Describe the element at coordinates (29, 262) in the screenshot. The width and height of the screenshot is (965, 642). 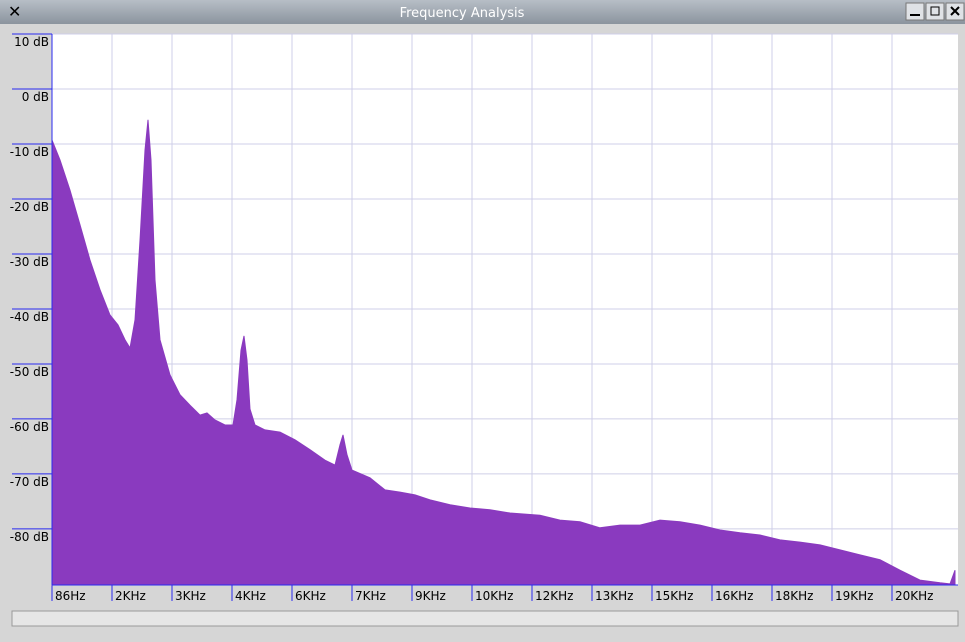
I see `y-tick-label: -30 dB` at that location.